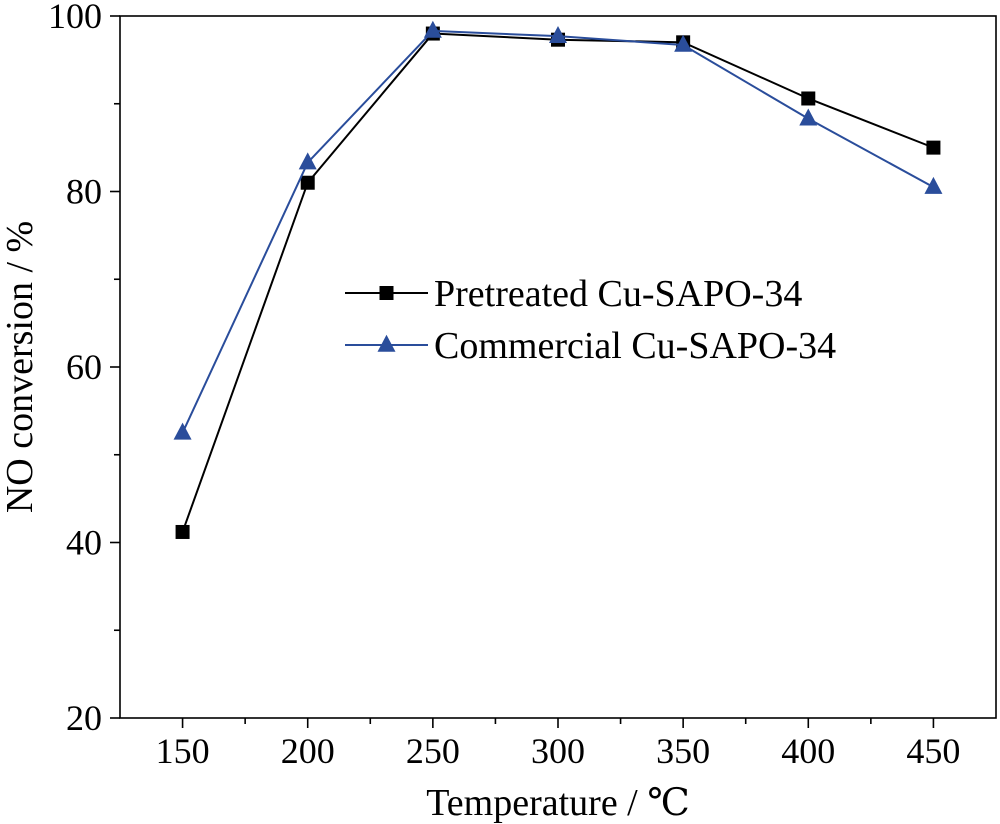 The image size is (1000, 824). What do you see at coordinates (20, 367) in the screenshot?
I see `y-axis-title: NO conversion / %` at bounding box center [20, 367].